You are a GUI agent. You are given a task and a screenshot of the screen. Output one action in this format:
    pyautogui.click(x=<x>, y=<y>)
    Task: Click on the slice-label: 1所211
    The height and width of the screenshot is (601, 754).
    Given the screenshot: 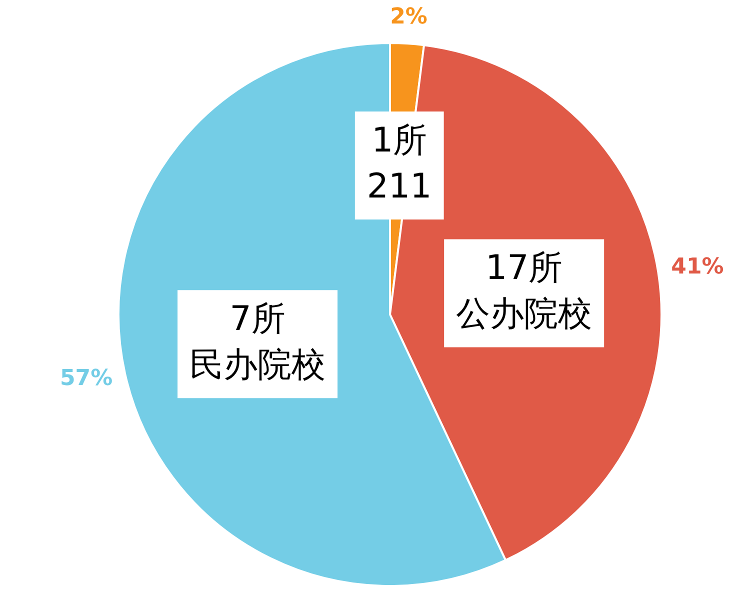 What is the action you would take?
    pyautogui.click(x=399, y=163)
    